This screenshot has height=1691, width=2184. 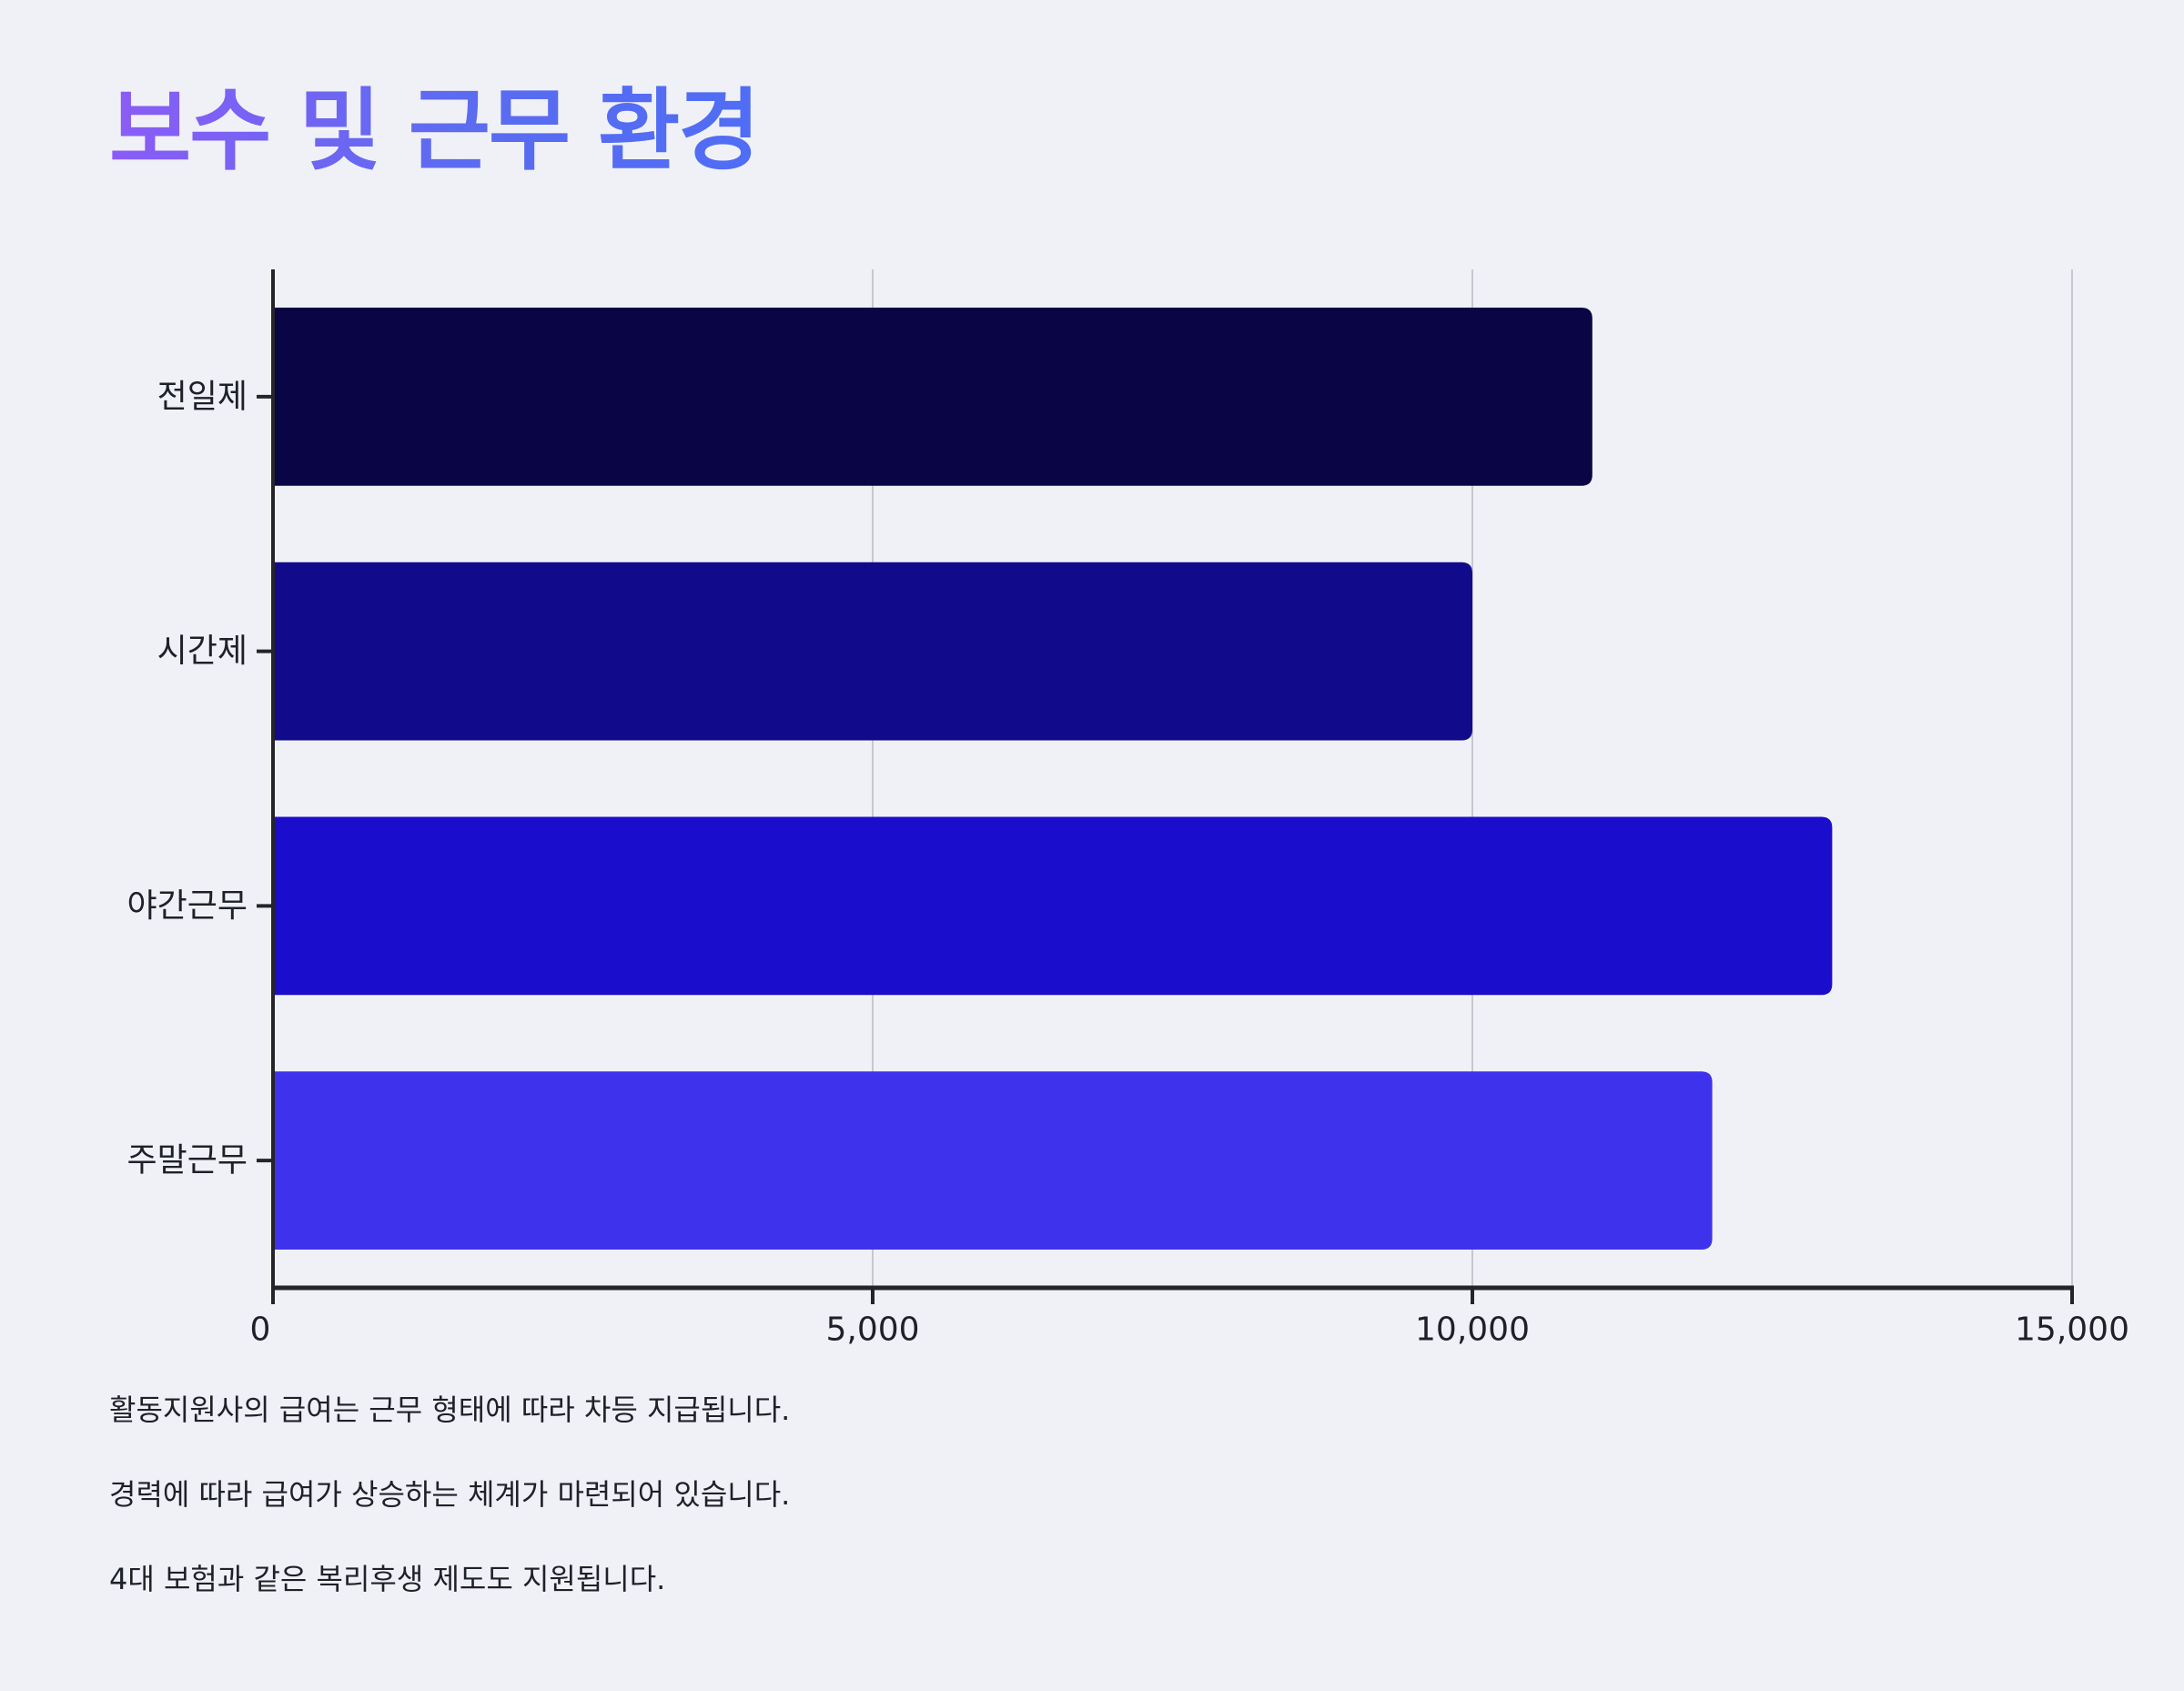 I want to click on category-label: 전일제, so click(x=203, y=396).